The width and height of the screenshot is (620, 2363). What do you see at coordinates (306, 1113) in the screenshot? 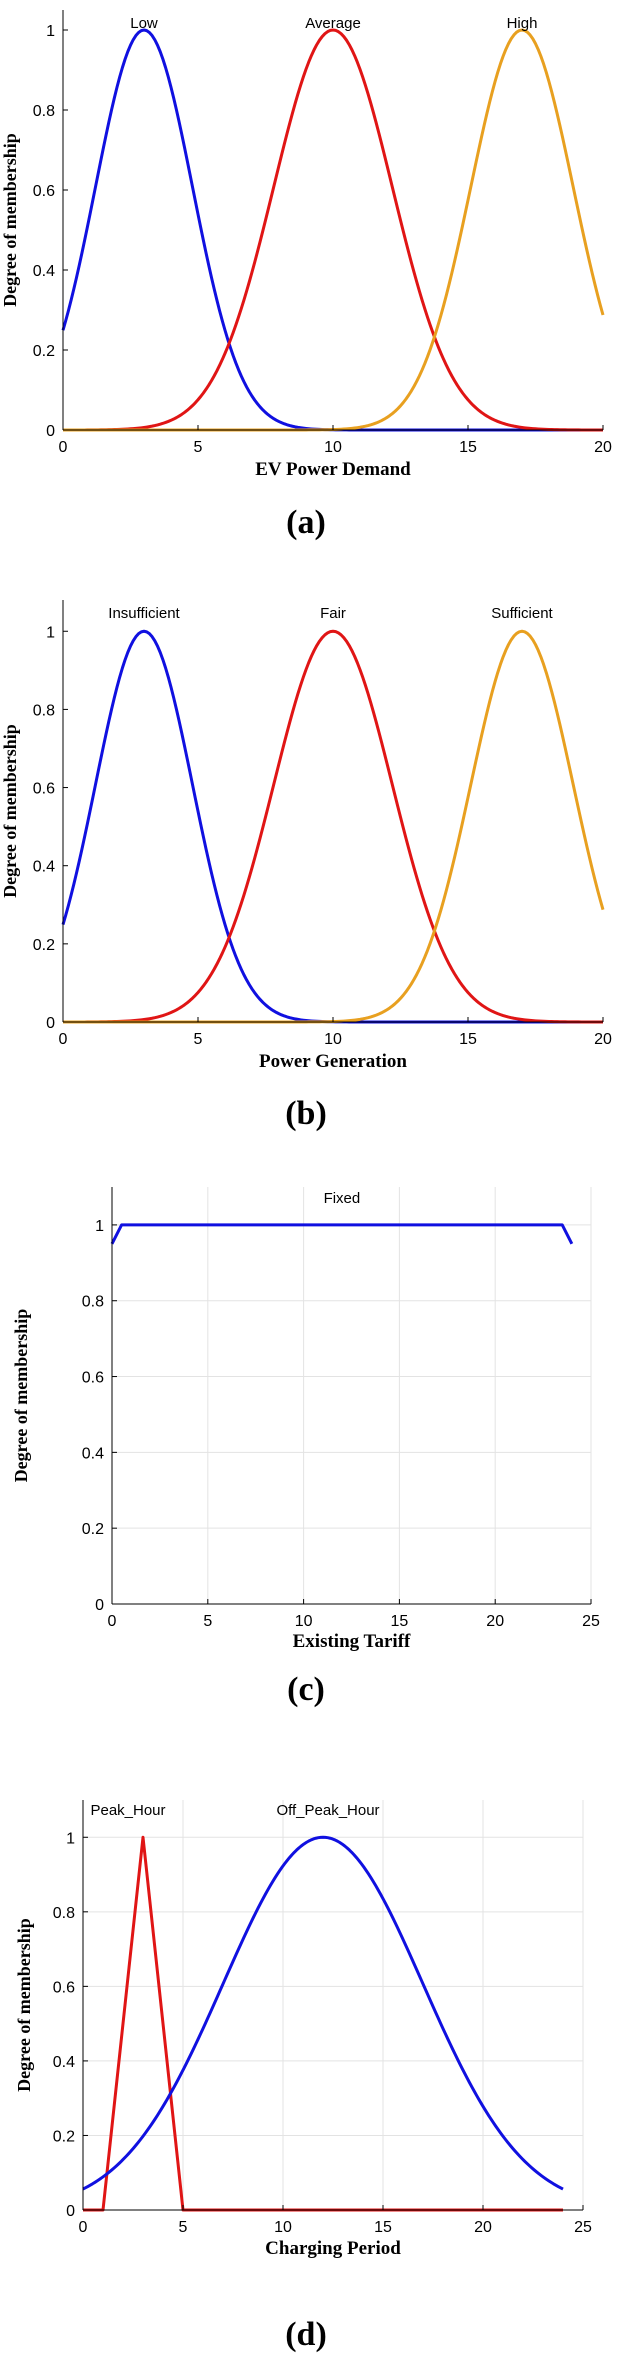
I see `chart-caption: (b)` at bounding box center [306, 1113].